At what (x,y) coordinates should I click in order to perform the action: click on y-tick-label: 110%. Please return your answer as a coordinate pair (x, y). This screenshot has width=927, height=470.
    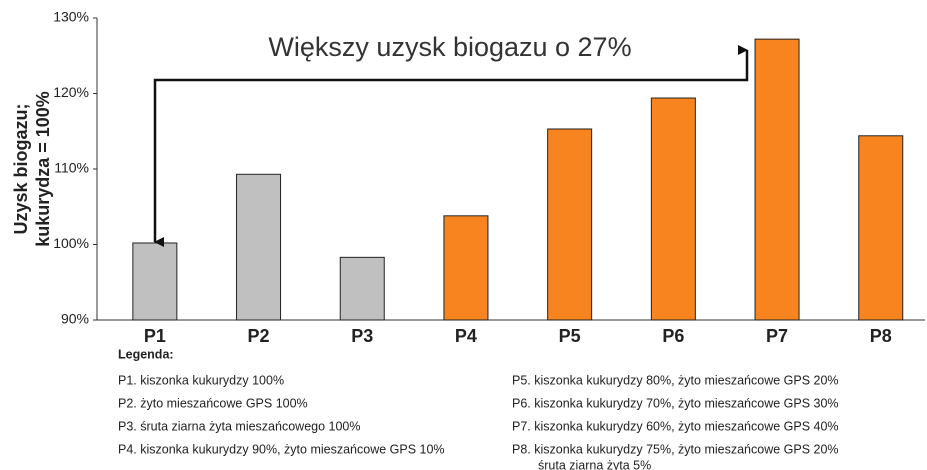
    Looking at the image, I should click on (71, 168).